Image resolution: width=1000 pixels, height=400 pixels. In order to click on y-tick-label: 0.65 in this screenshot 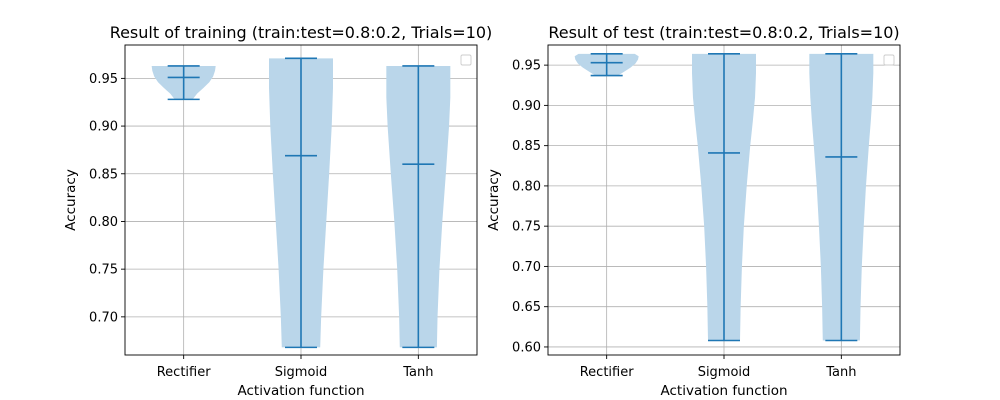, I will do `click(526, 307)`.